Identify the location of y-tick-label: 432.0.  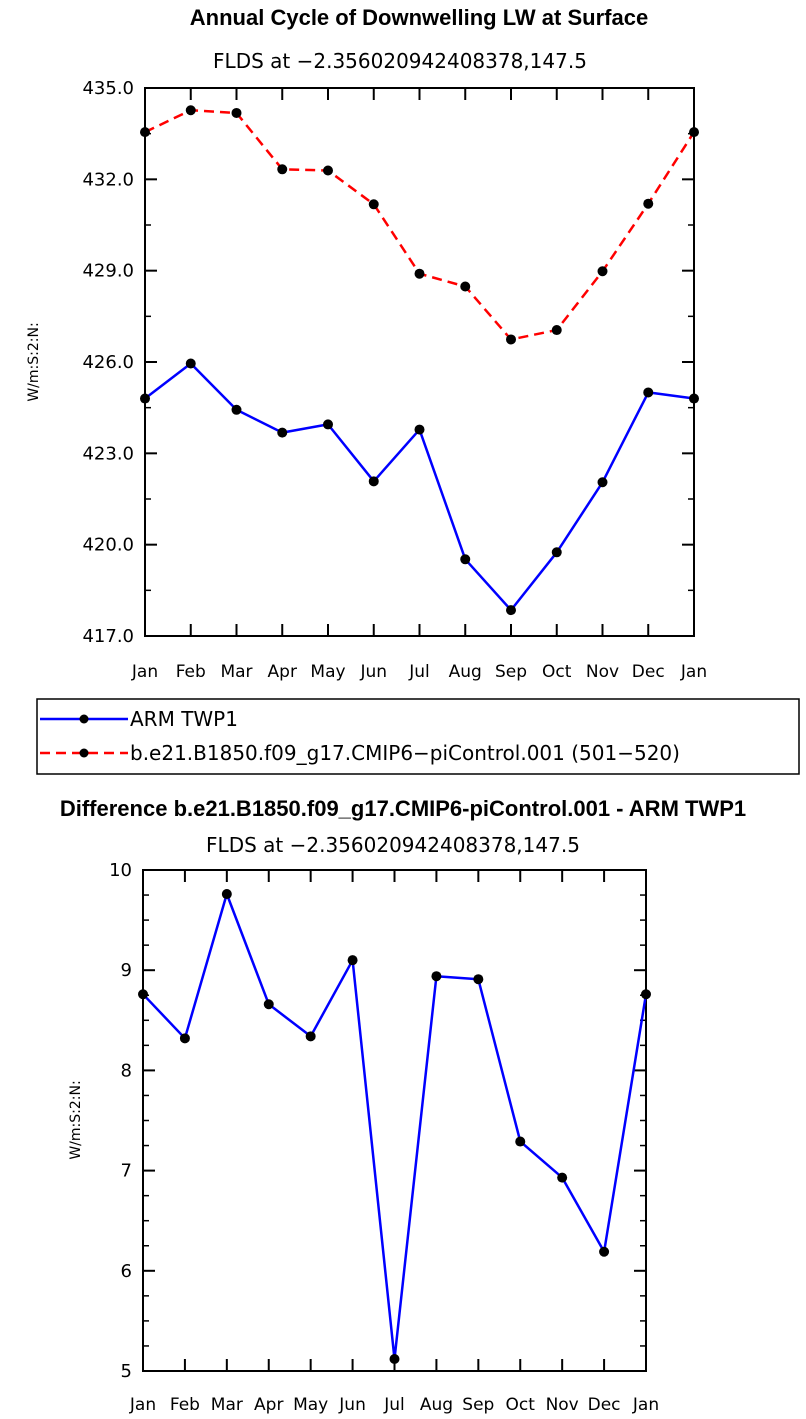
(108, 179).